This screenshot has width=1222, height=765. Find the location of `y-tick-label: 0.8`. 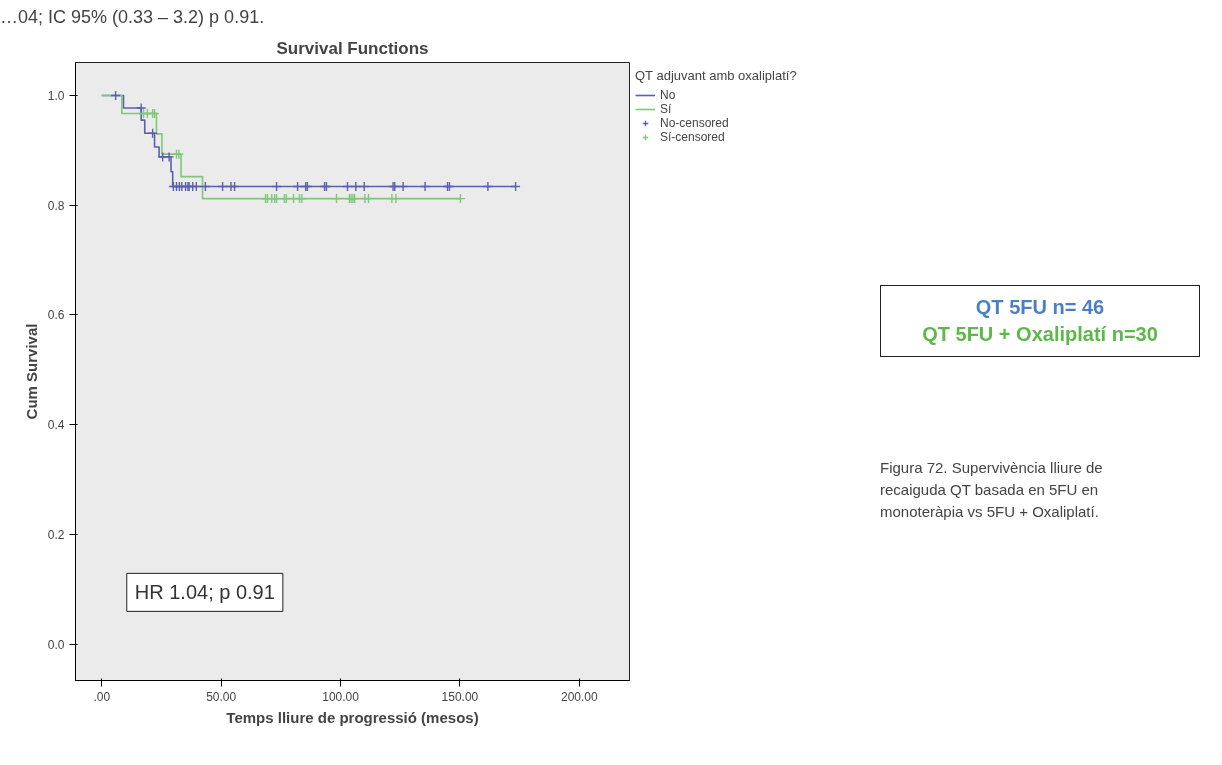

y-tick-label: 0.8 is located at coordinates (56, 205).